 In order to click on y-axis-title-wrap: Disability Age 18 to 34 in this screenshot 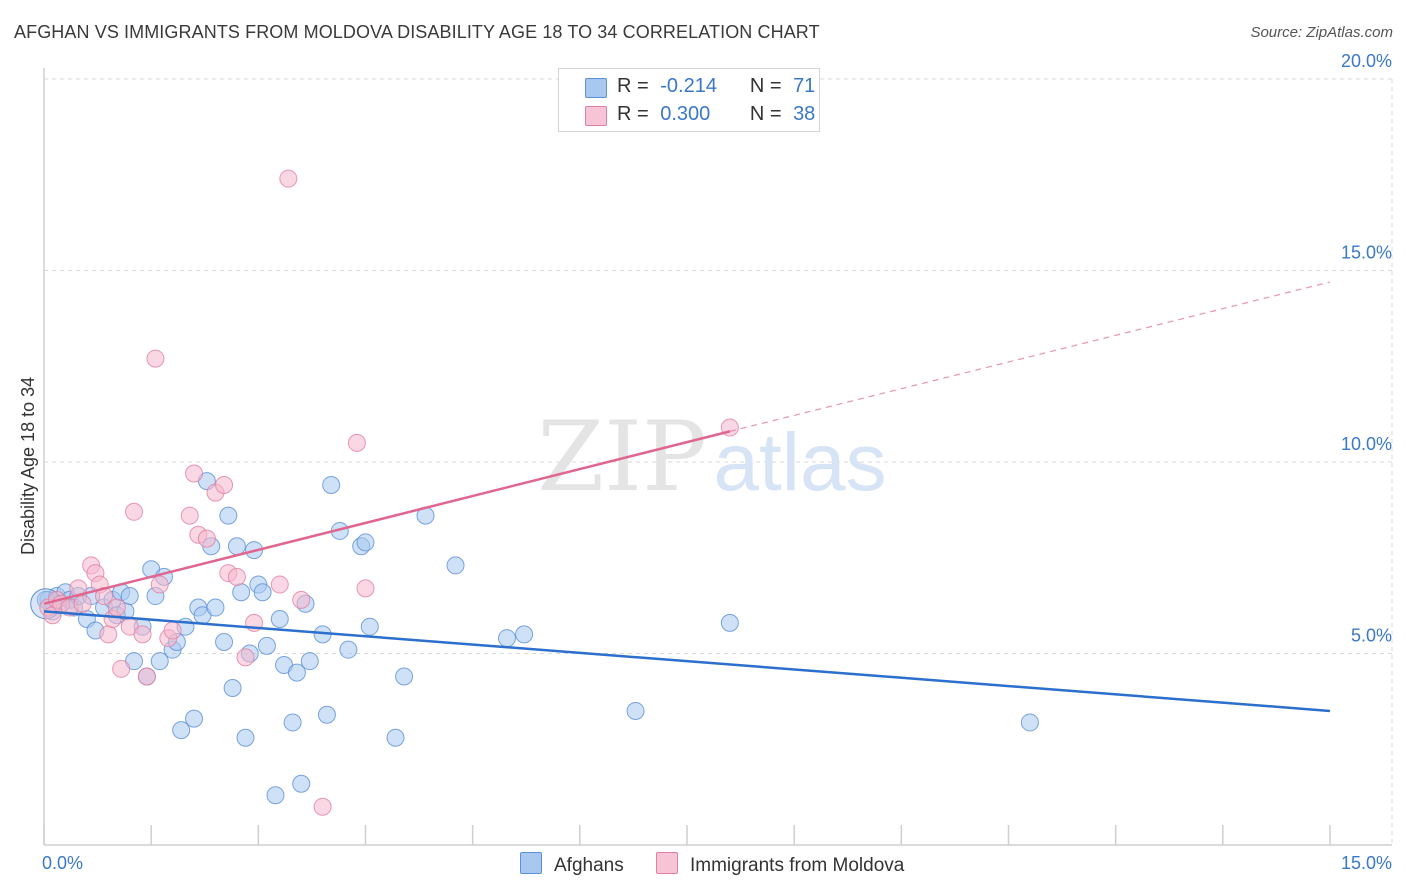, I will do `click(107, 476)`.